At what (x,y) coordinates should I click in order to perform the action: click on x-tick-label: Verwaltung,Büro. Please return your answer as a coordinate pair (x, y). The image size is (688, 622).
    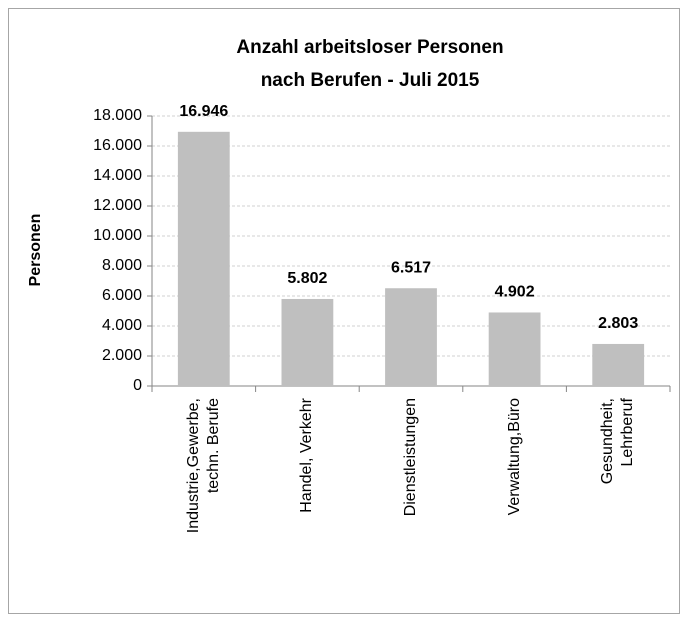
    Looking at the image, I should click on (514, 457).